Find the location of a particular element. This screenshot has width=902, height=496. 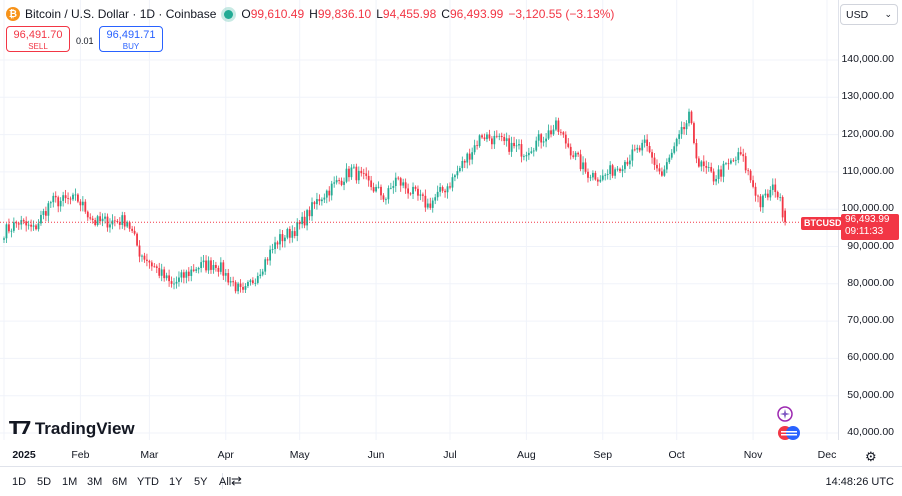

time-axis-label: Nov is located at coordinates (753, 455).